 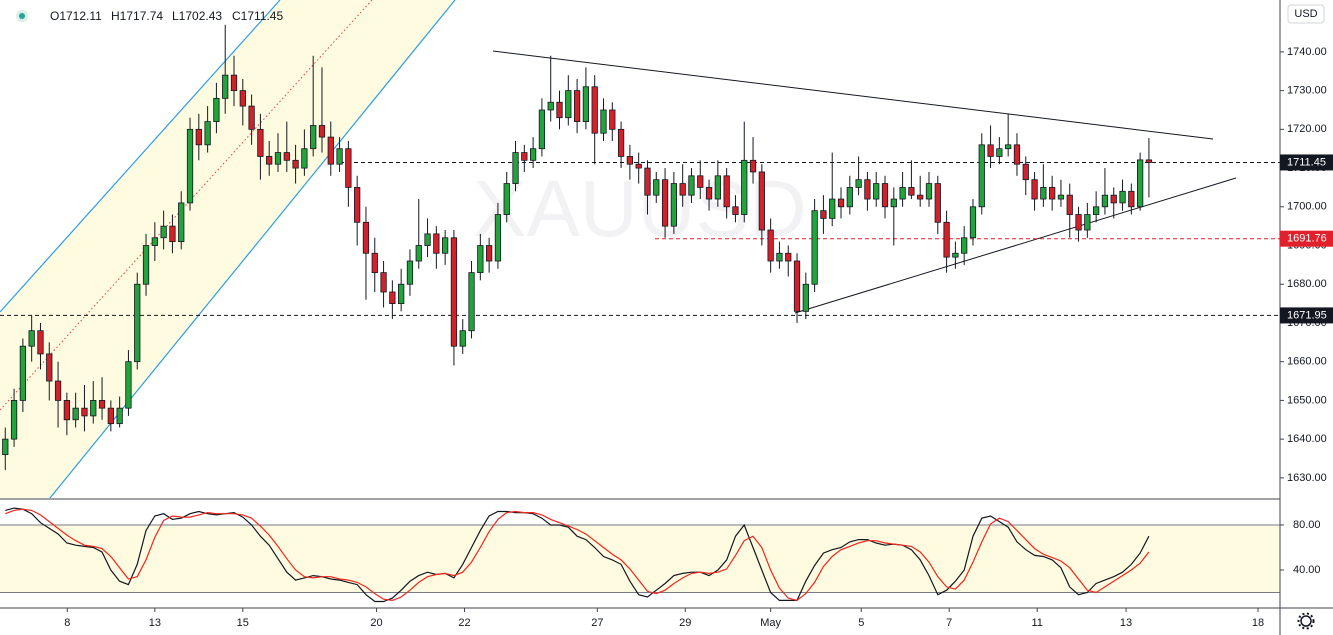 I want to click on y-tick-label: 1720.00, so click(x=1307, y=129).